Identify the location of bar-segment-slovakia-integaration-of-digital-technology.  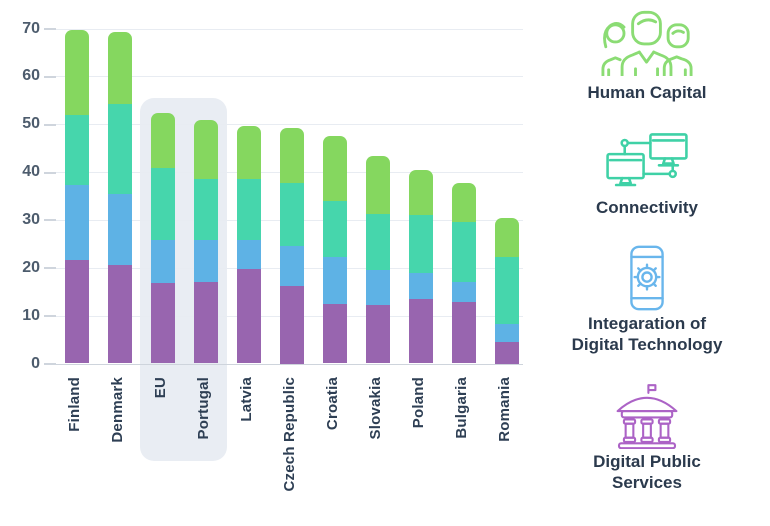
(377, 287).